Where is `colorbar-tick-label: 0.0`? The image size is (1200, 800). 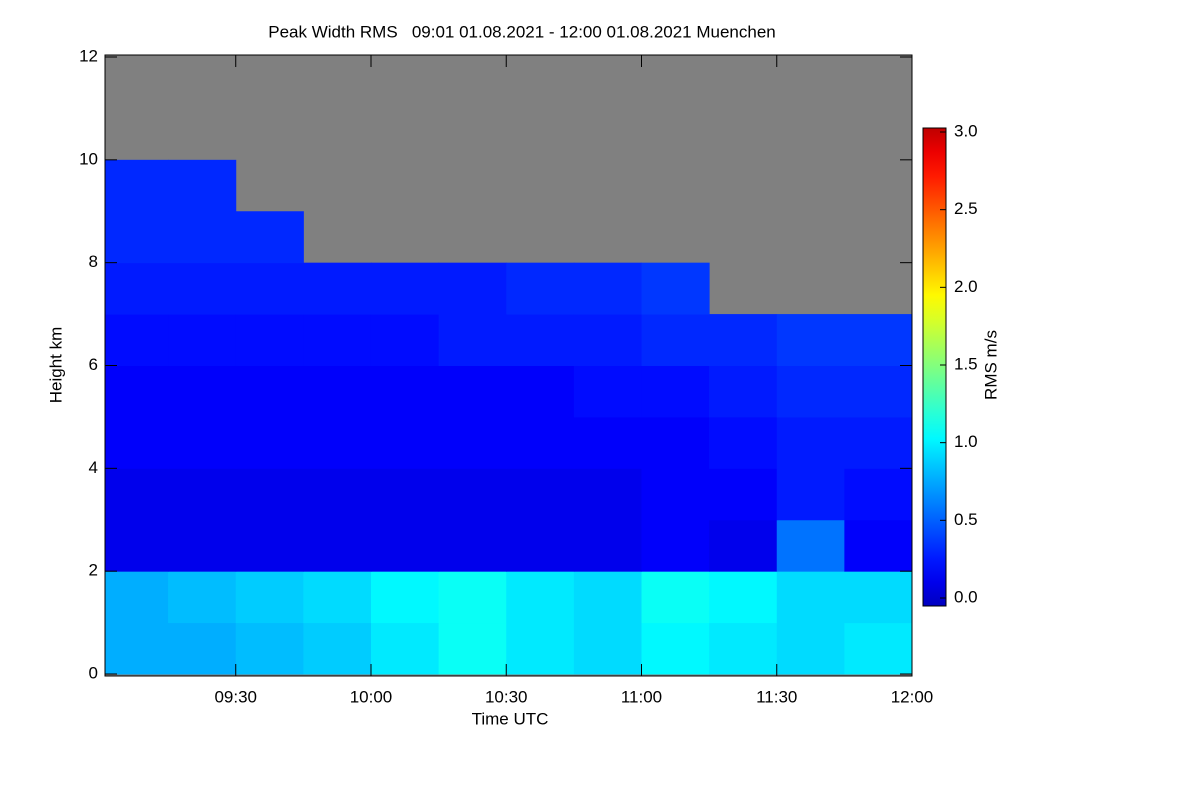
colorbar-tick-label: 0.0 is located at coordinates (966, 596).